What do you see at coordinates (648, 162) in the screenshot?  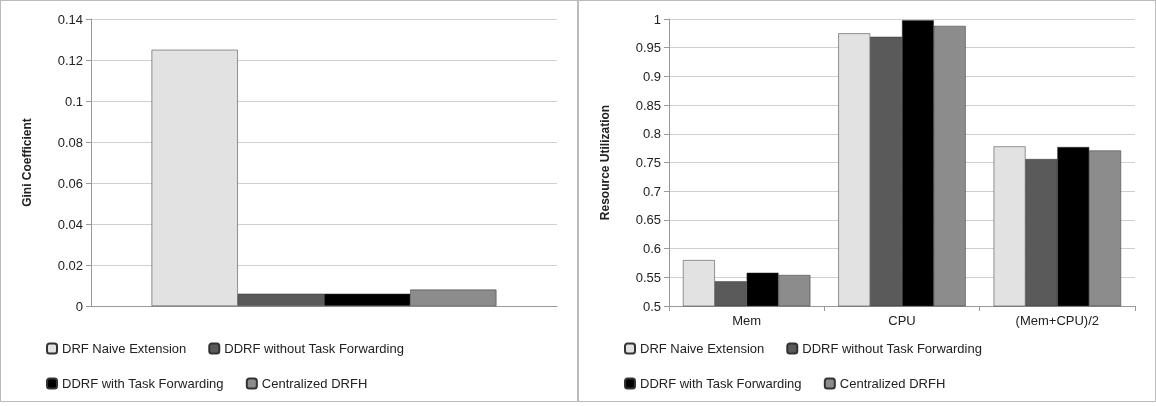 I see `y-tick-label: 0.75` at bounding box center [648, 162].